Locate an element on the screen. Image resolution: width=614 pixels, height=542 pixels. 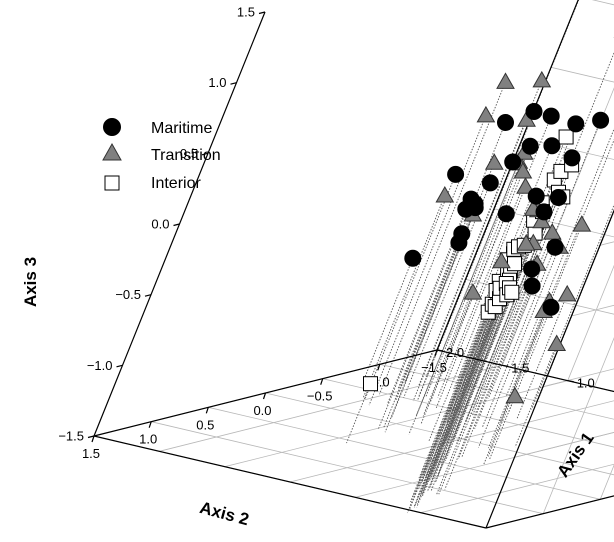
legend-marker-maritime is located at coordinates (112, 127).